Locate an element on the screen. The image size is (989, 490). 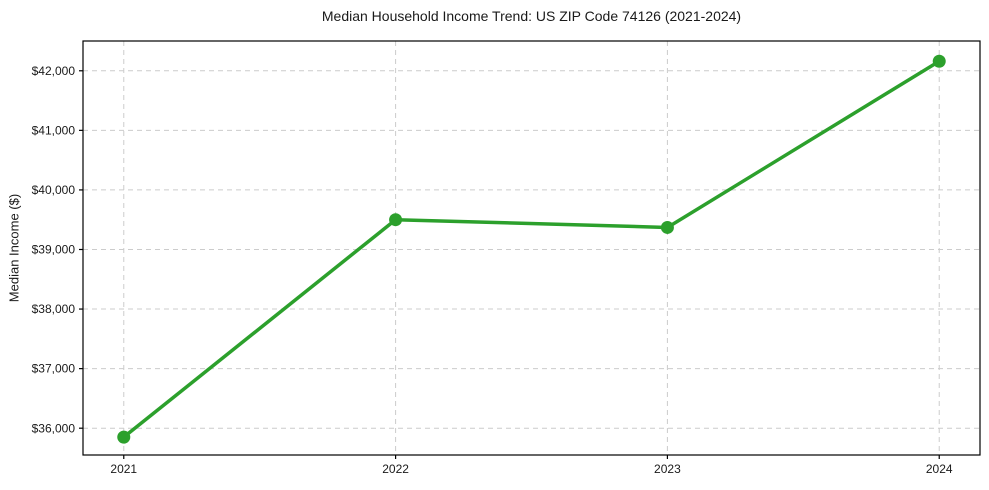
data-point-2024 is located at coordinates (939, 61).